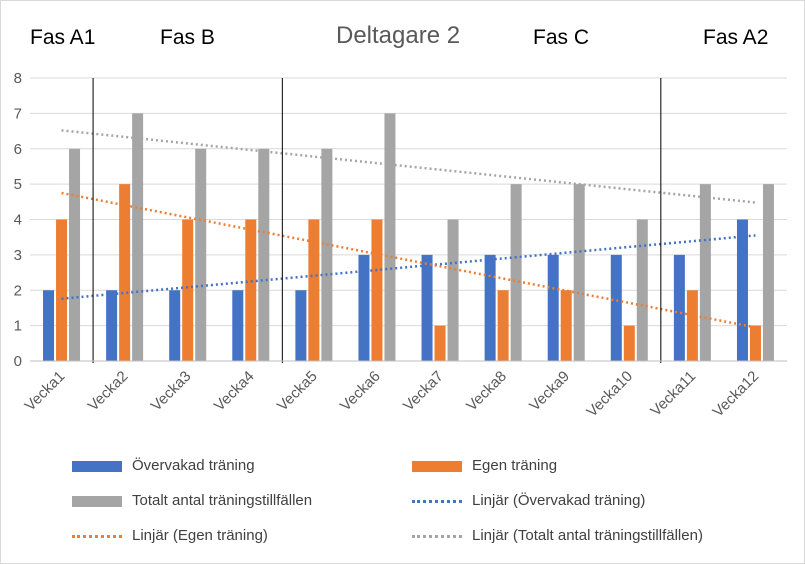  What do you see at coordinates (736, 394) in the screenshot?
I see `x-tick-label: Vecka12` at bounding box center [736, 394].